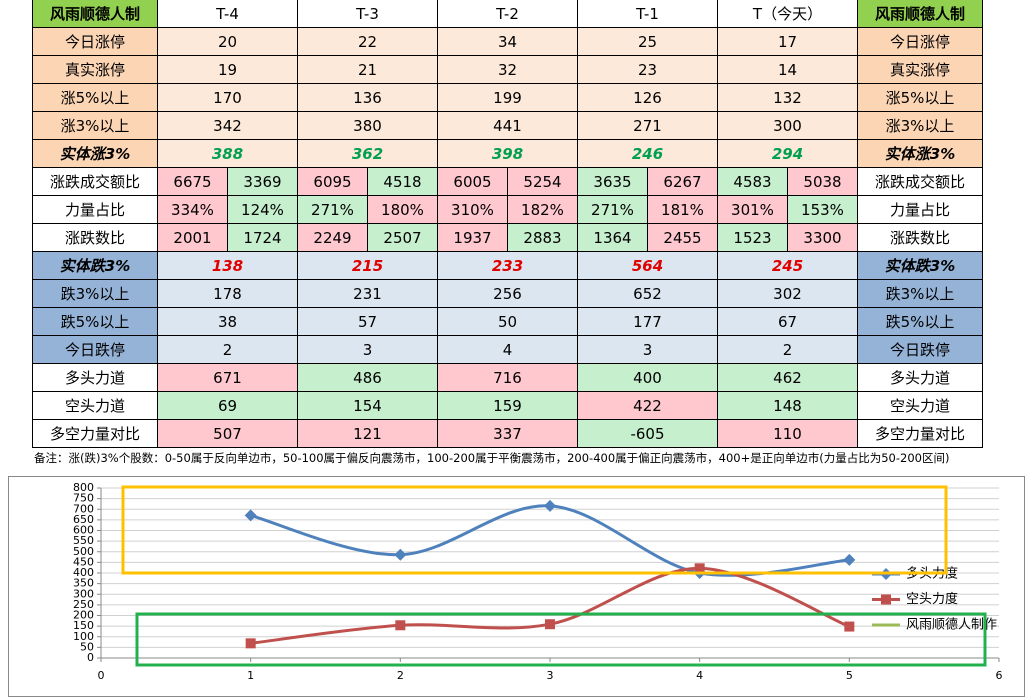  What do you see at coordinates (788, 322) in the screenshot?
I see `value-cell: 67` at bounding box center [788, 322].